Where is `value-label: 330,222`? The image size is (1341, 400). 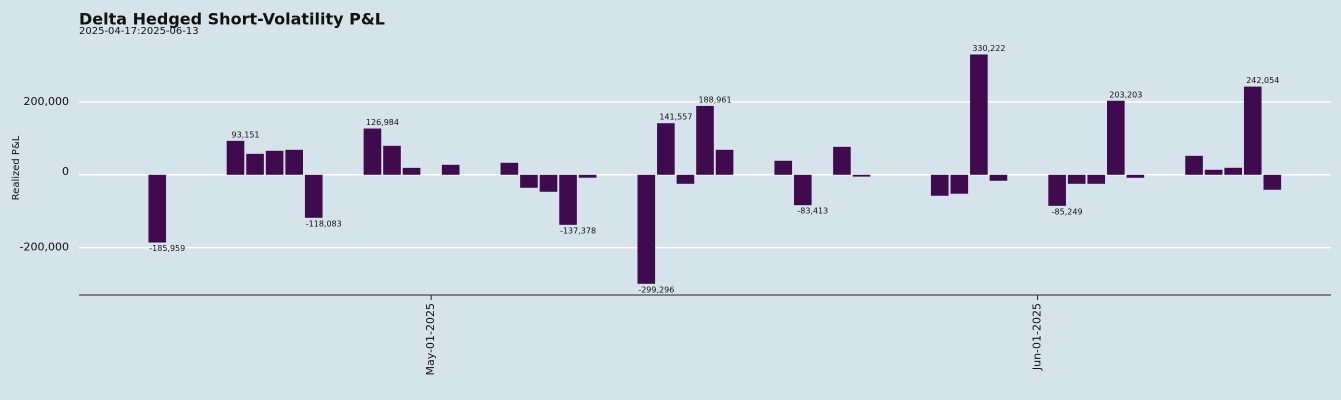 value-label: 330,222 is located at coordinates (988, 48).